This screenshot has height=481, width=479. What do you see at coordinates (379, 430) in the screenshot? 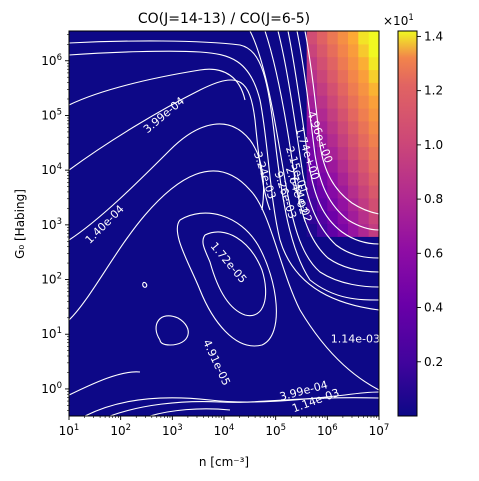
I see `x-tick-label: 10⁷` at bounding box center [379, 430].